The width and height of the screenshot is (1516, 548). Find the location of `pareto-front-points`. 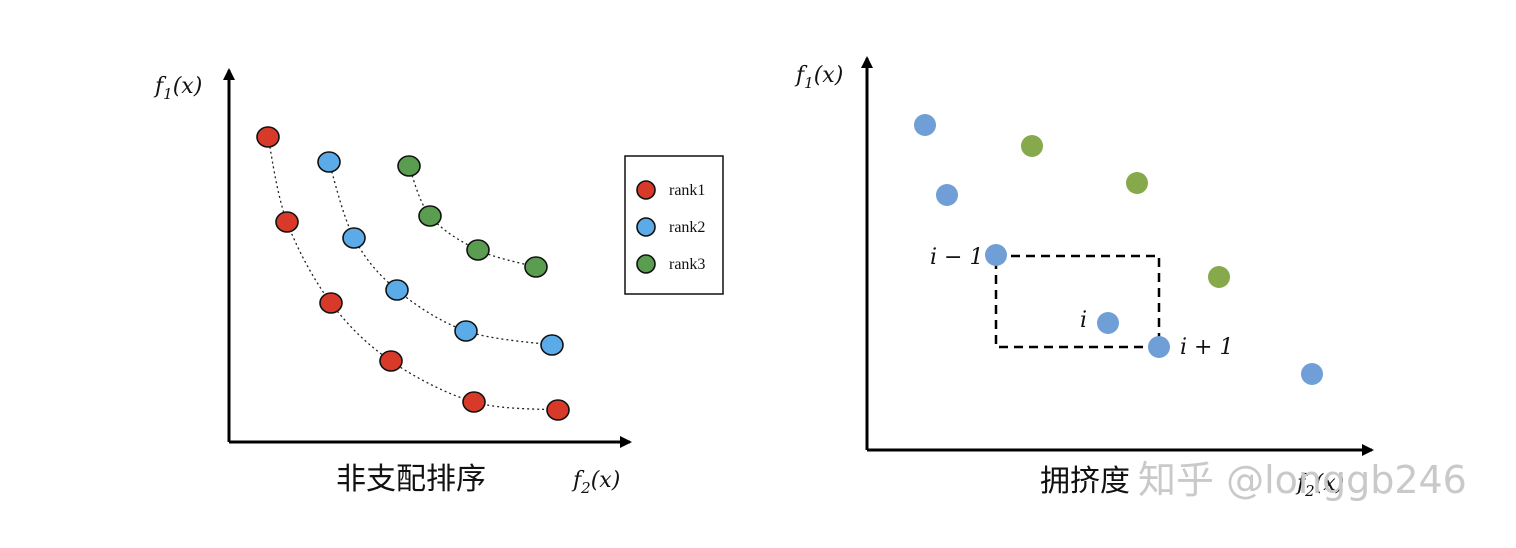

pareto-front-points is located at coordinates (413, 273).